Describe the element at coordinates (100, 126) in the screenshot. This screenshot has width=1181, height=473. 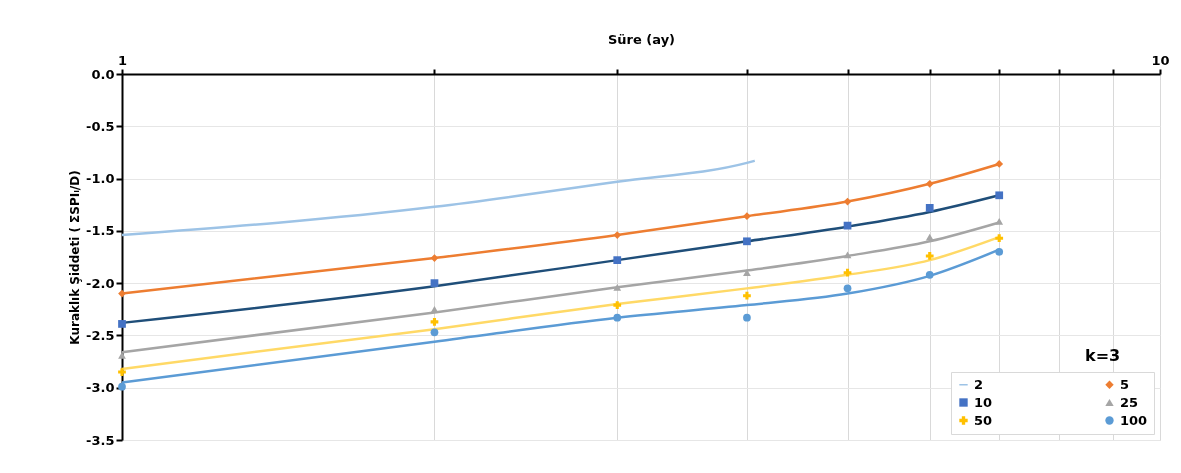
I see `y-tick-label: -0.5` at that location.